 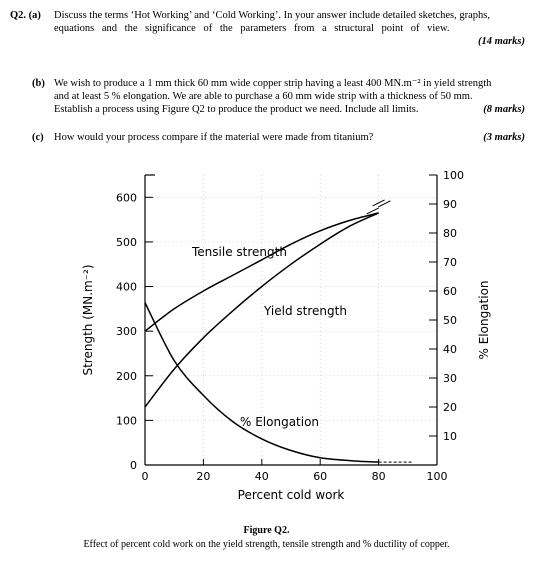 What do you see at coordinates (133, 465) in the screenshot?
I see `left-tick-label: 0` at bounding box center [133, 465].